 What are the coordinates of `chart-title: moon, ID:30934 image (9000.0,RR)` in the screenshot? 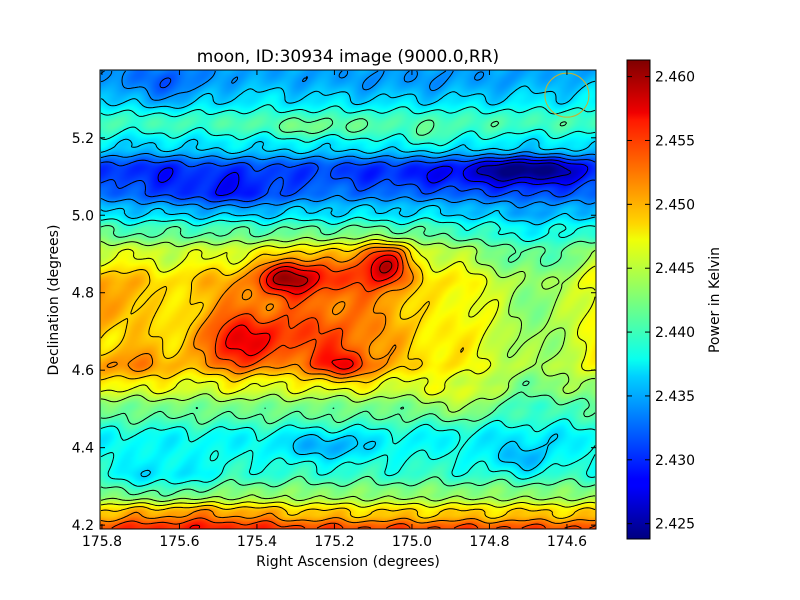 It's located at (348, 57).